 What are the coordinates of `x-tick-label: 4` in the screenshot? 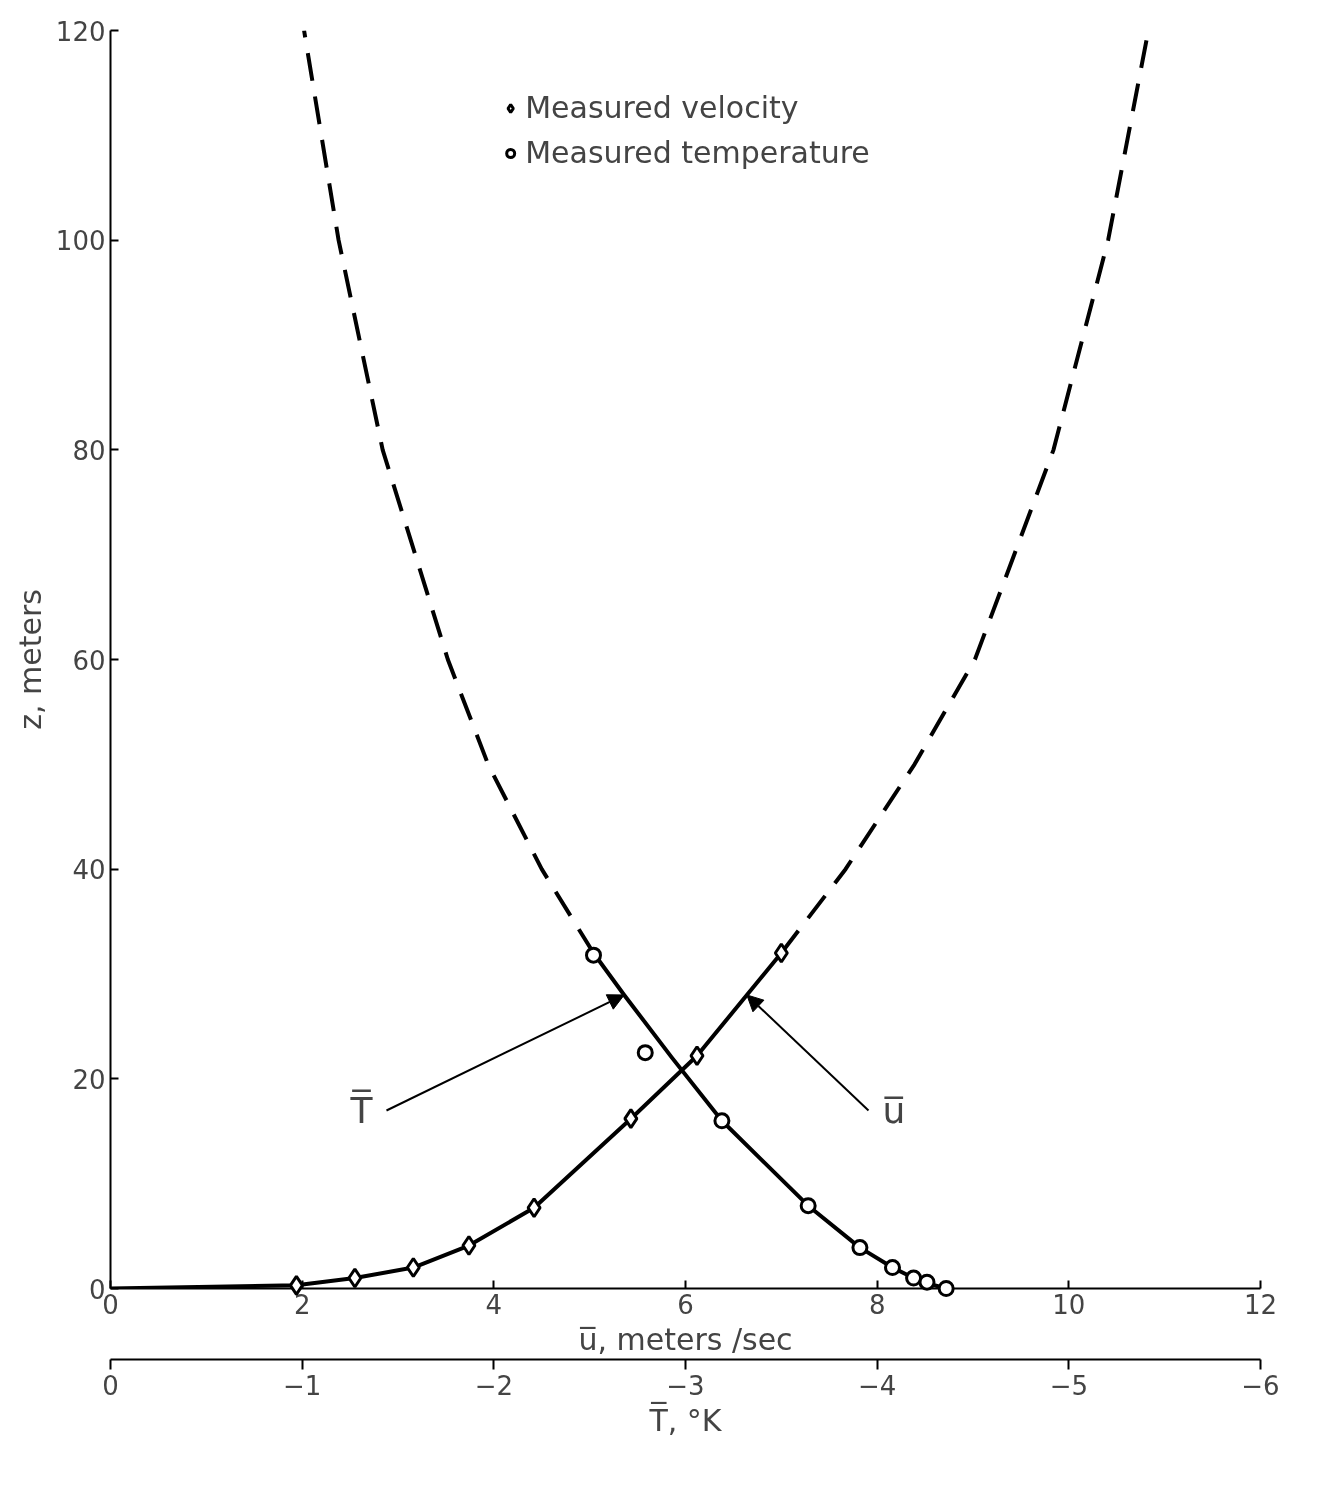 It's located at (494, 1304).